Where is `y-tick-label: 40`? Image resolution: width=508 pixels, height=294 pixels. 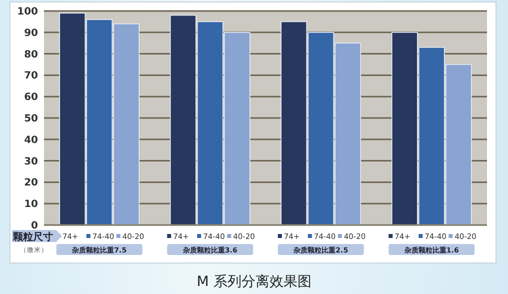
y-tick-label: 40 is located at coordinates (31, 140).